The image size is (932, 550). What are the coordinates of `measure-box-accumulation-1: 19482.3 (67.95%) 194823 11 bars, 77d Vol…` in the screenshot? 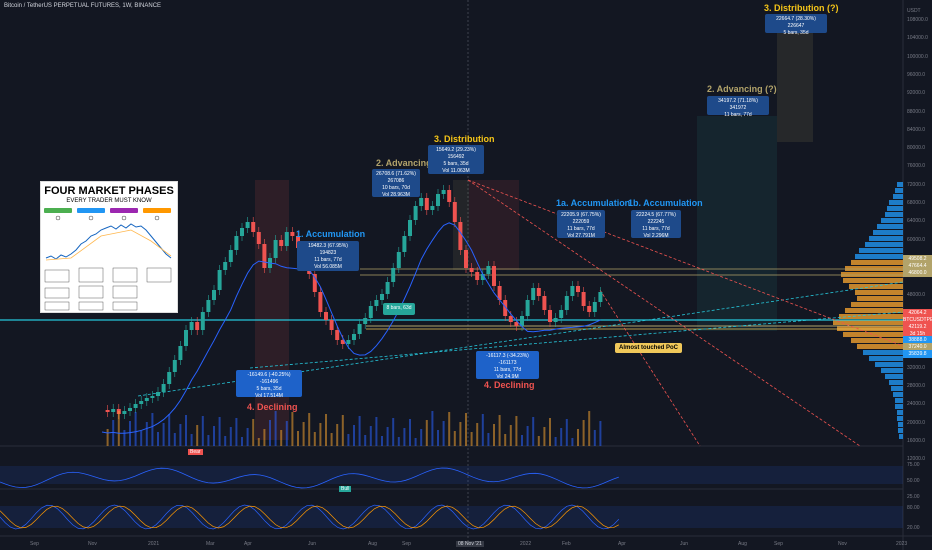 It's located at (328, 256).